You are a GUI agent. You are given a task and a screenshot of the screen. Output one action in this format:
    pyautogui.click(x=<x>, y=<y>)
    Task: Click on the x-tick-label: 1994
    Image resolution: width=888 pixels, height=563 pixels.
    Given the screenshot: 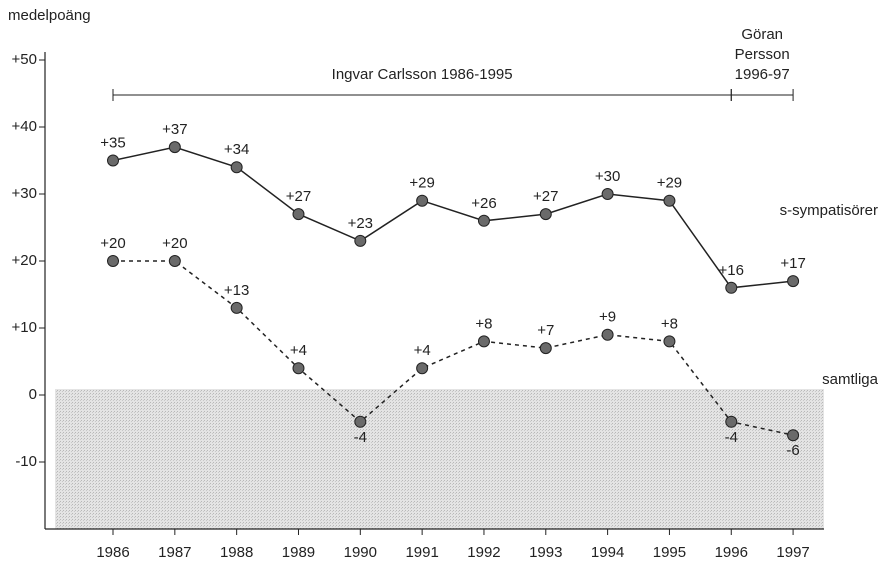 What is the action you would take?
    pyautogui.click(x=607, y=552)
    